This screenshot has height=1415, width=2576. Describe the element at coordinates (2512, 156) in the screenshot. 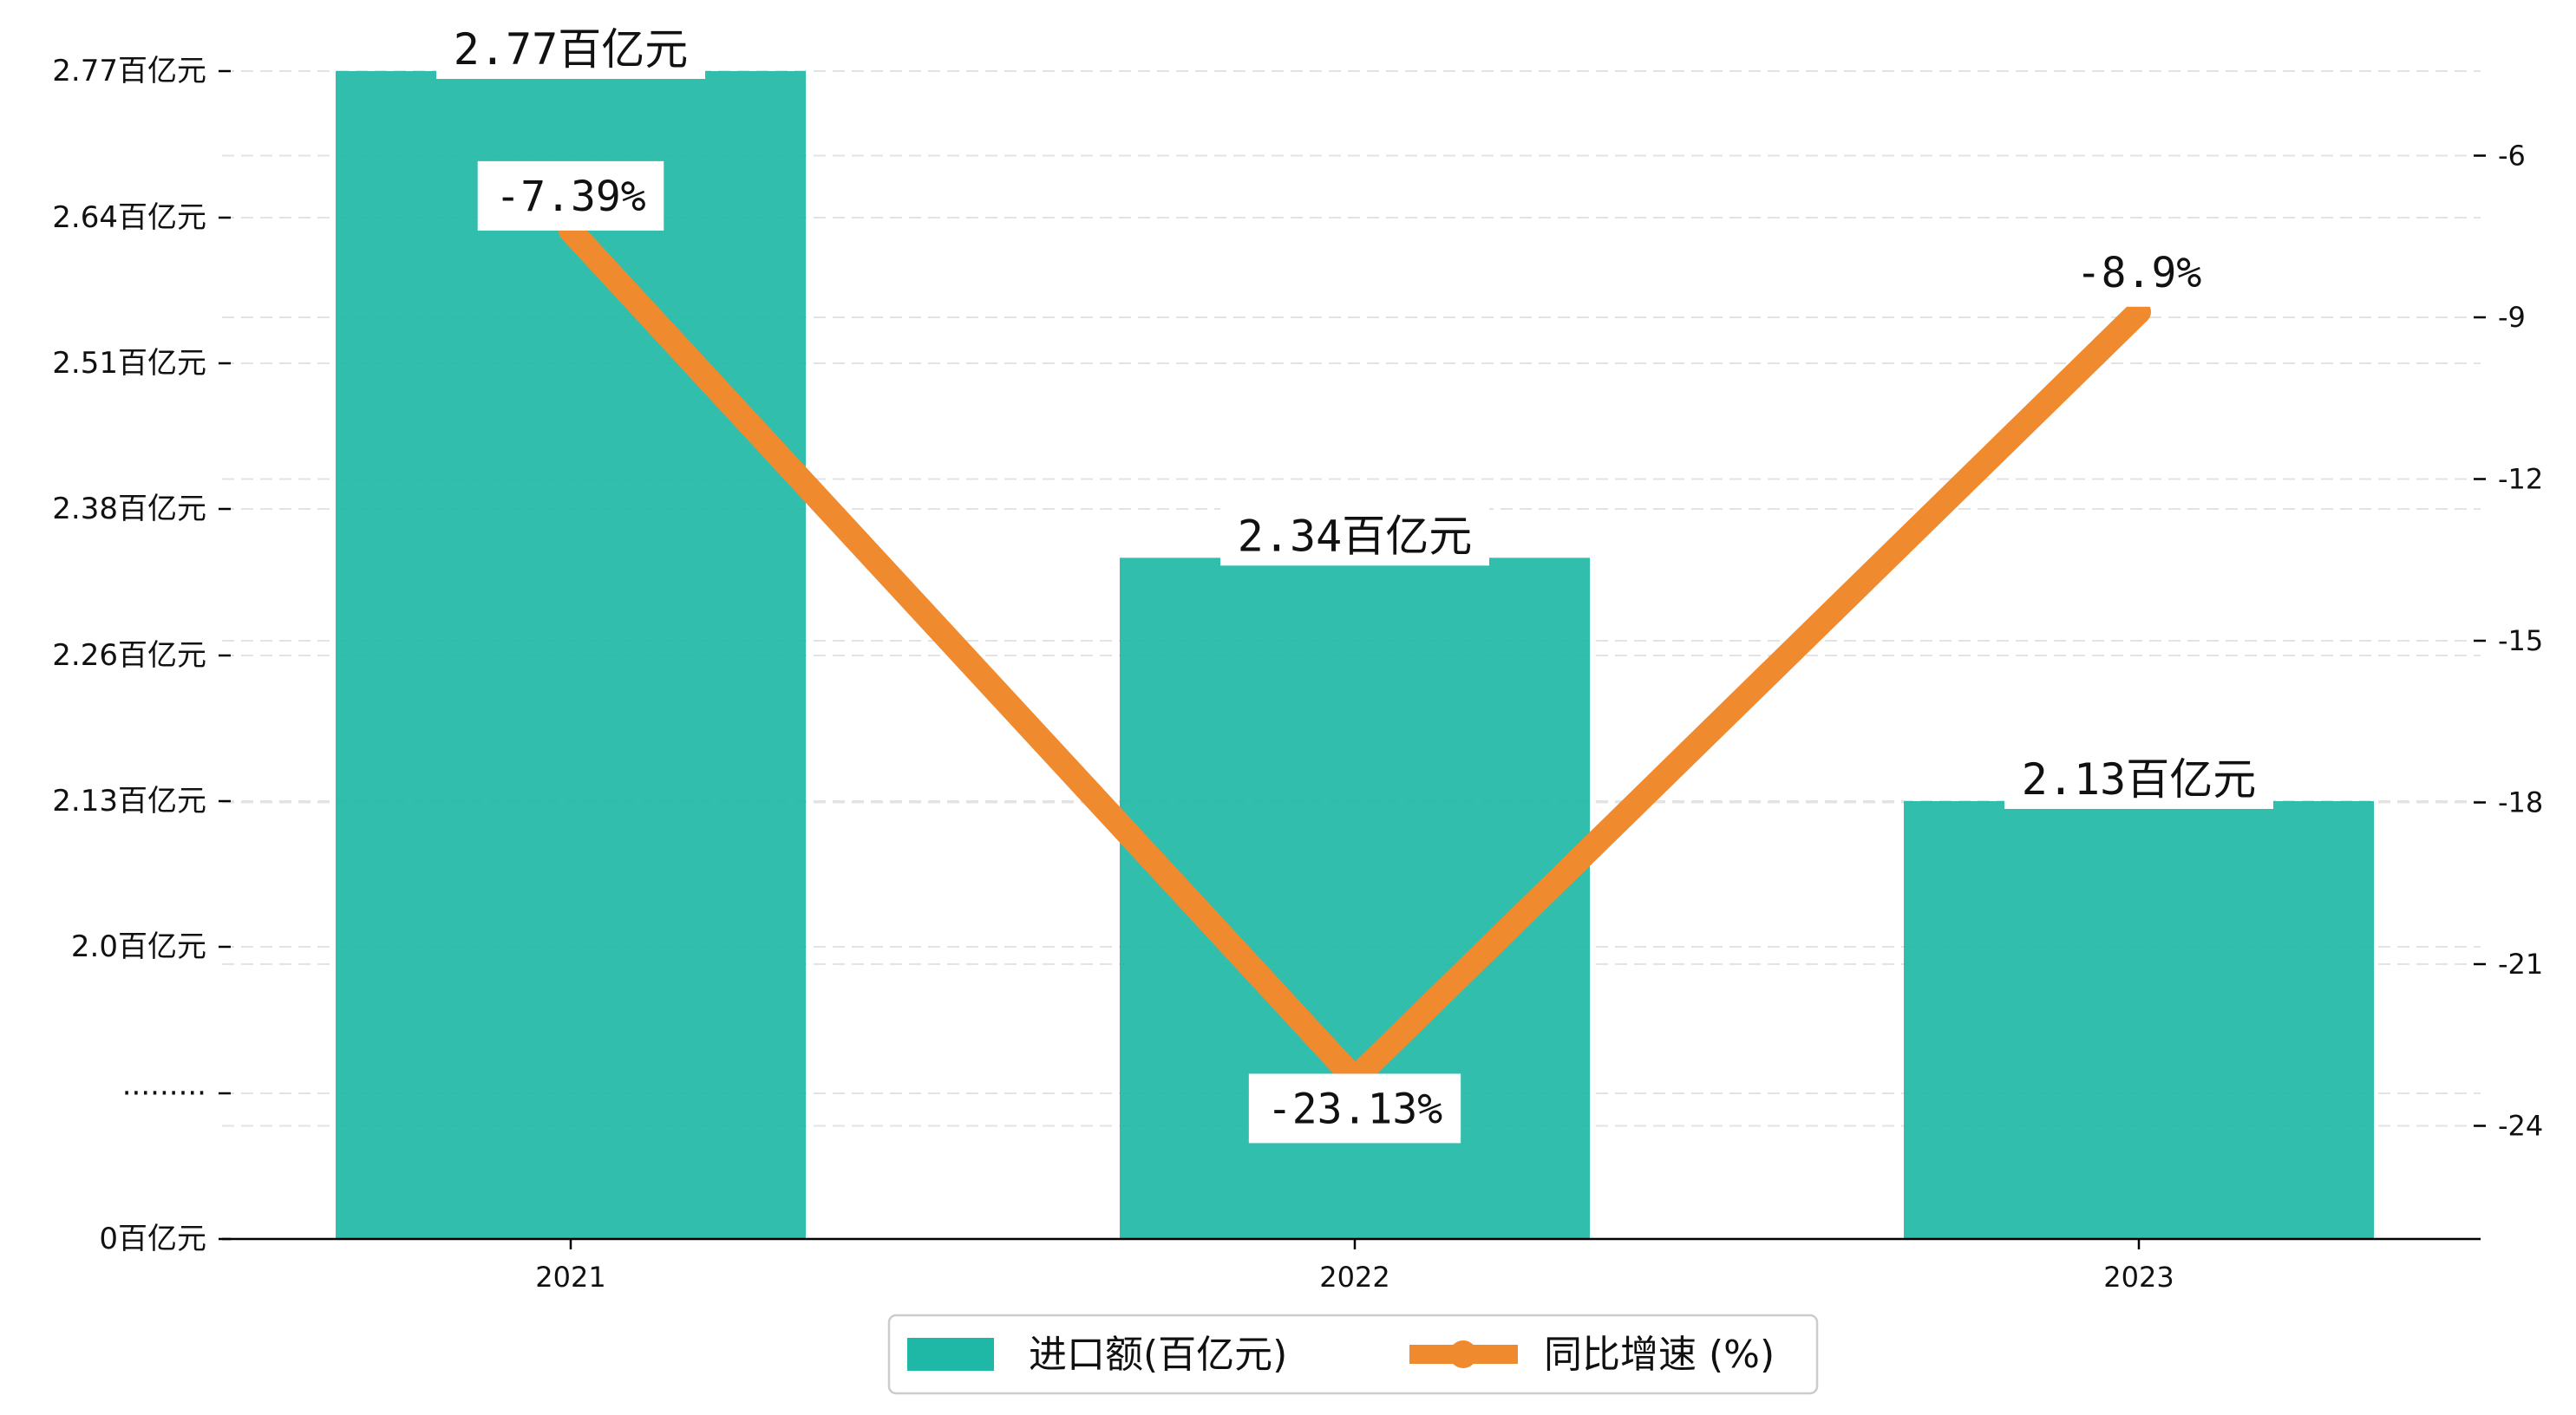

I see `y-right-tick-label: -6` at that location.